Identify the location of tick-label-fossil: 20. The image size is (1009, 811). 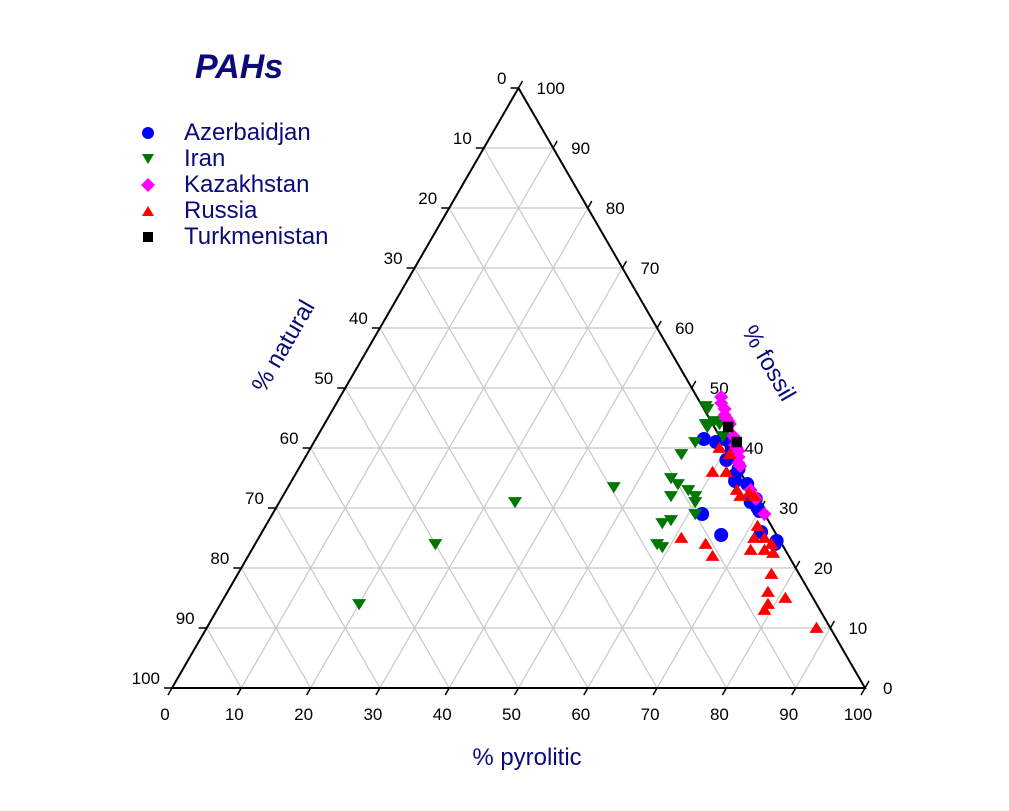
(823, 568).